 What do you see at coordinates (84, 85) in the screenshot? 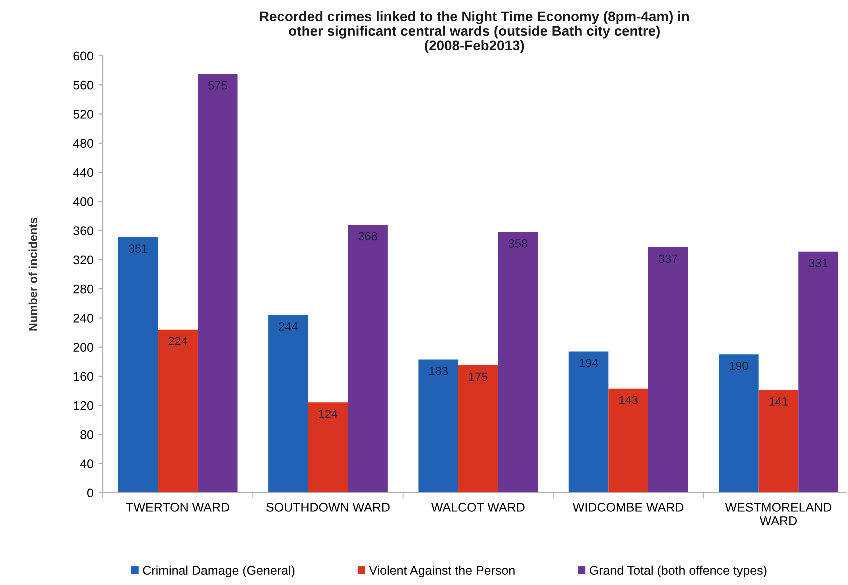
I see `y-tick-label: 560` at bounding box center [84, 85].